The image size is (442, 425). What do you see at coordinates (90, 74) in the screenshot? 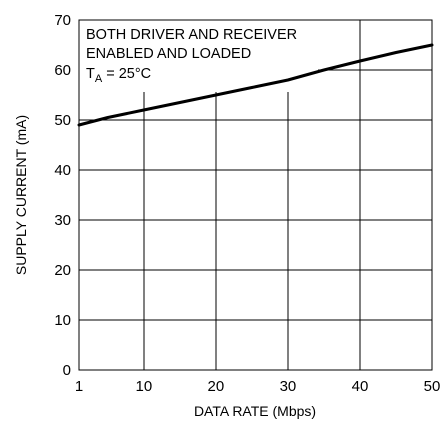
I see `temp-symbol: T` at bounding box center [90, 74].